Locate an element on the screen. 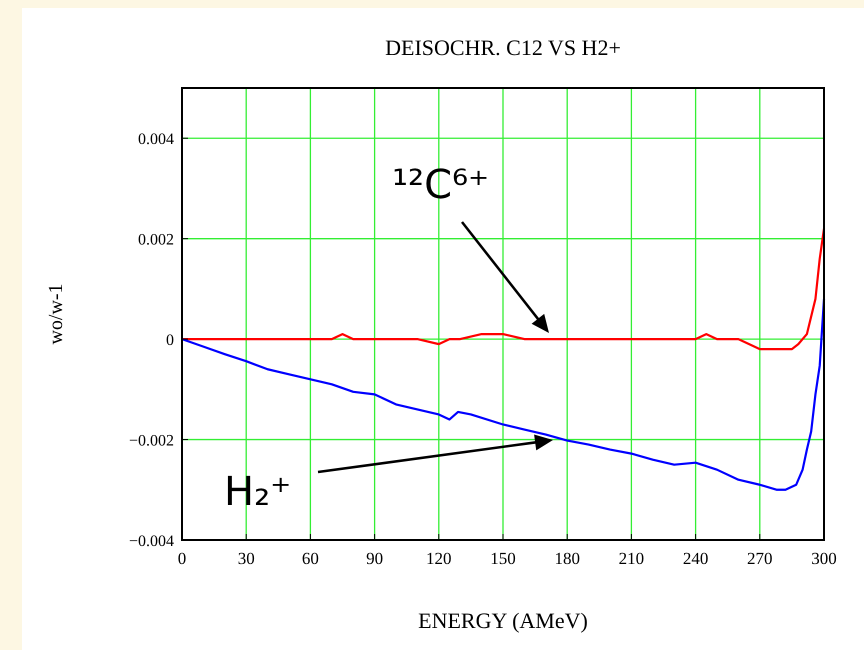 The image size is (864, 650). x-tick-label: 240 is located at coordinates (695, 558).